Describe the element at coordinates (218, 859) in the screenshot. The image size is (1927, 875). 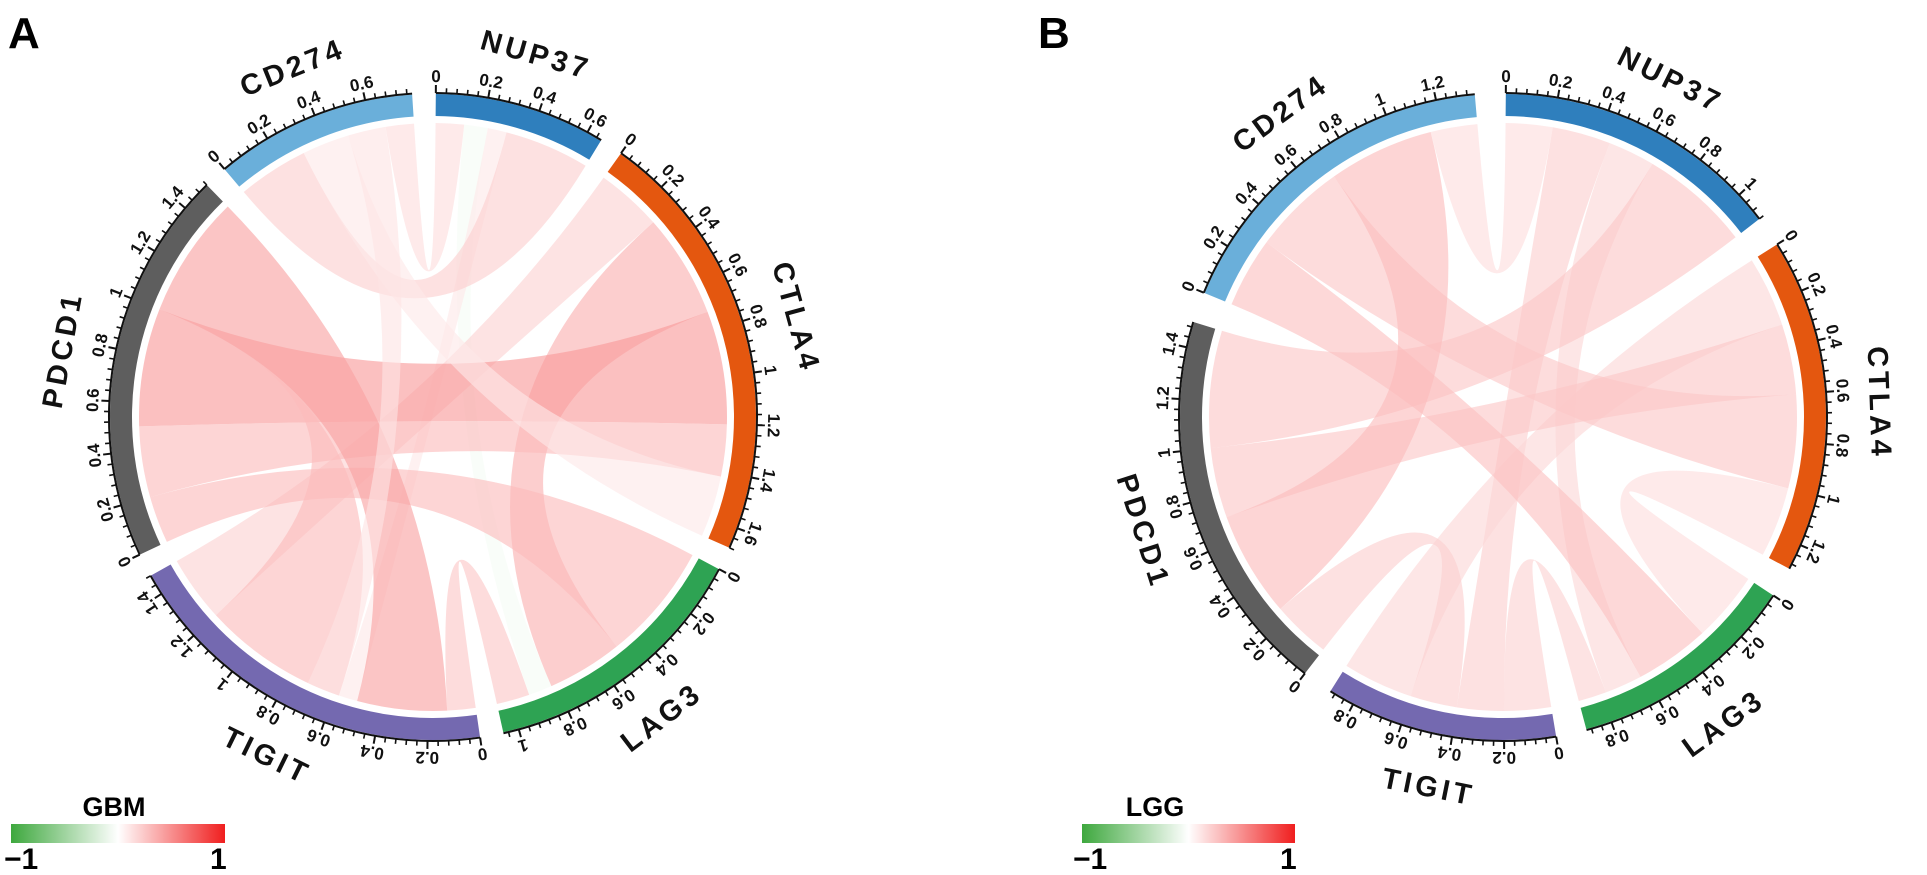
I see `legend-max-label: 1` at that location.